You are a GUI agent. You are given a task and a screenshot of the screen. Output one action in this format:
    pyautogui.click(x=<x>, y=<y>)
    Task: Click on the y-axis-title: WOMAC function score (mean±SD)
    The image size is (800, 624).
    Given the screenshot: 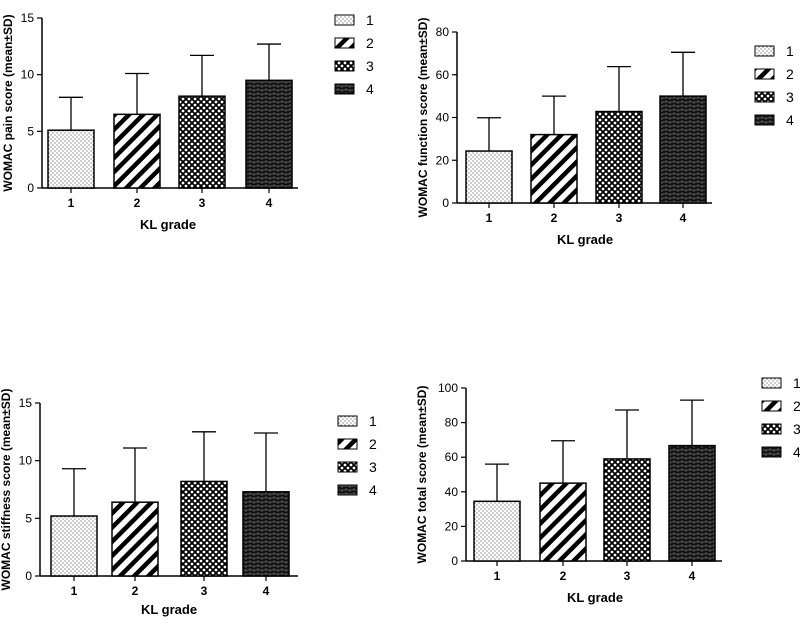 What is the action you would take?
    pyautogui.click(x=423, y=118)
    